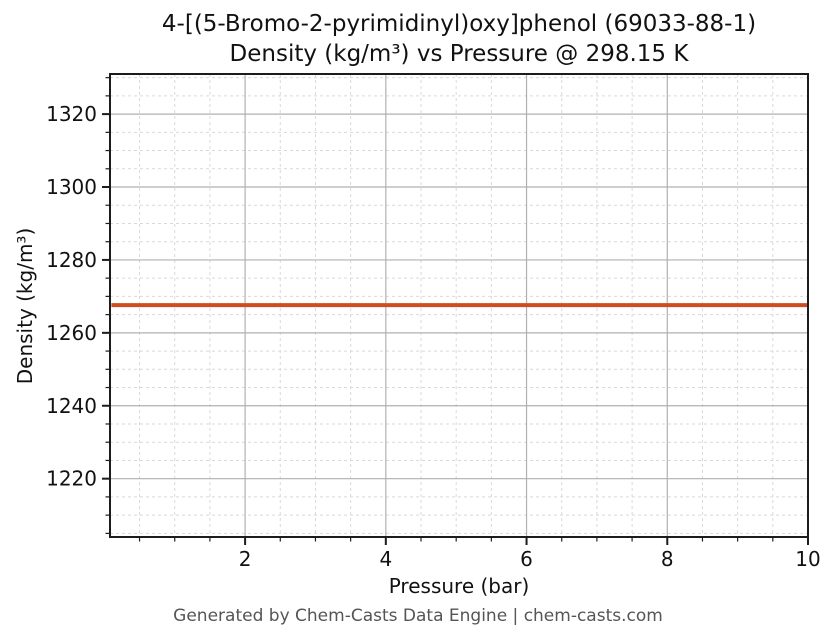  Describe the element at coordinates (385, 559) in the screenshot. I see `x-tick-label: 4` at that location.